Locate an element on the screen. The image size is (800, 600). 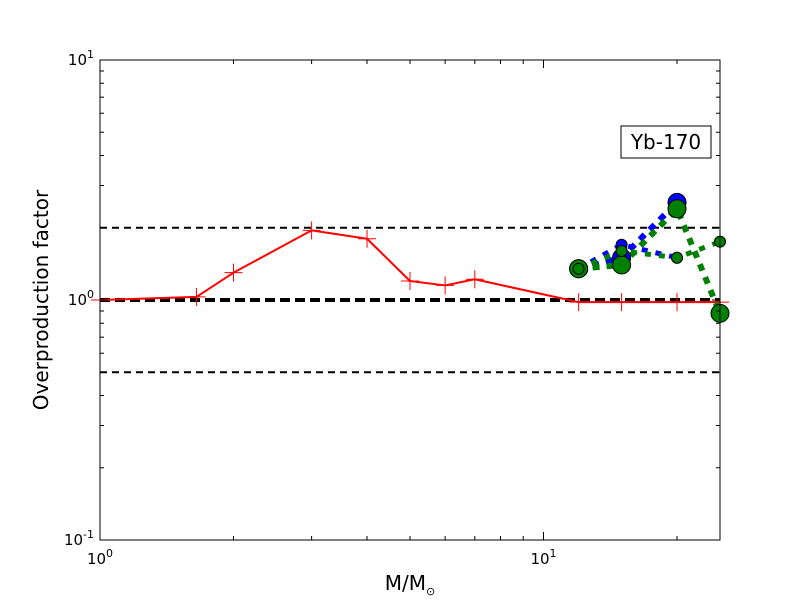
annotation-box: Yb-170 is located at coordinates (666, 142).